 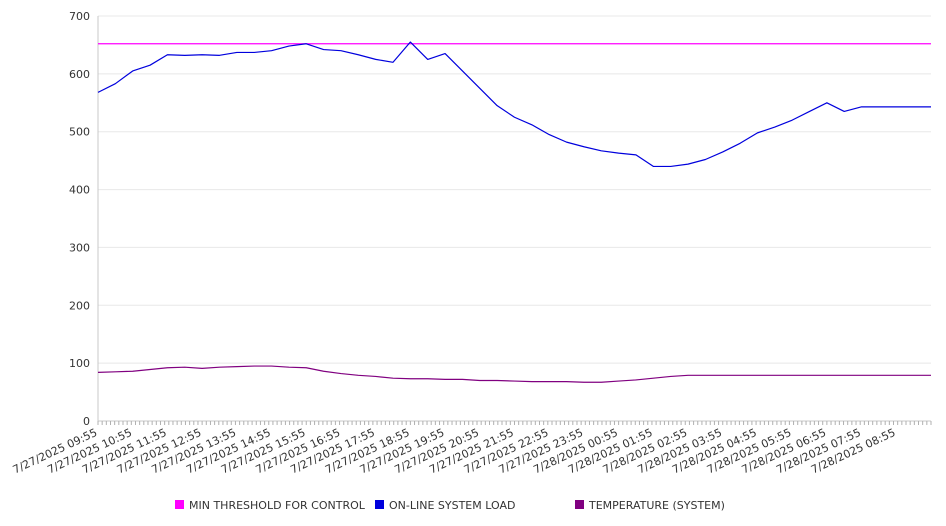 I want to click on y-tick-labels: 0 100 200 300 400 500 600 700, so click(x=79, y=219).